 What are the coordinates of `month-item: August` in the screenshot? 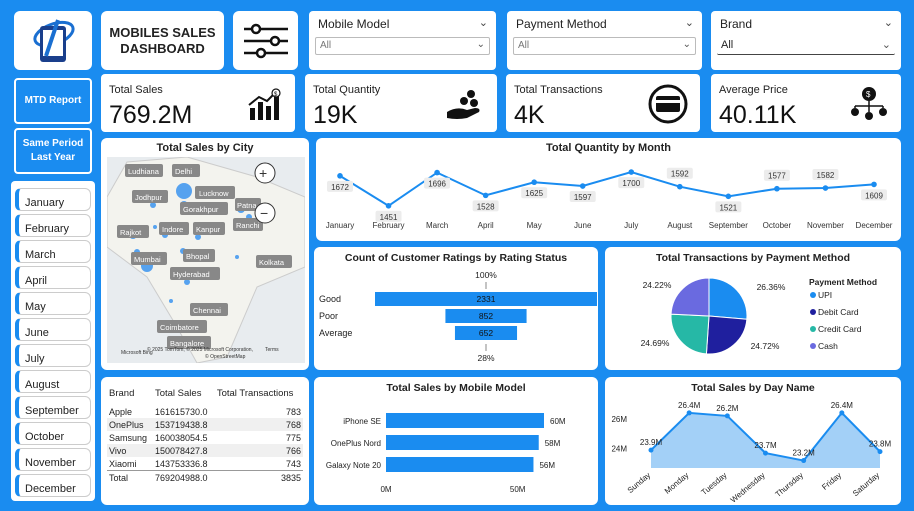 It's located at (53, 381).